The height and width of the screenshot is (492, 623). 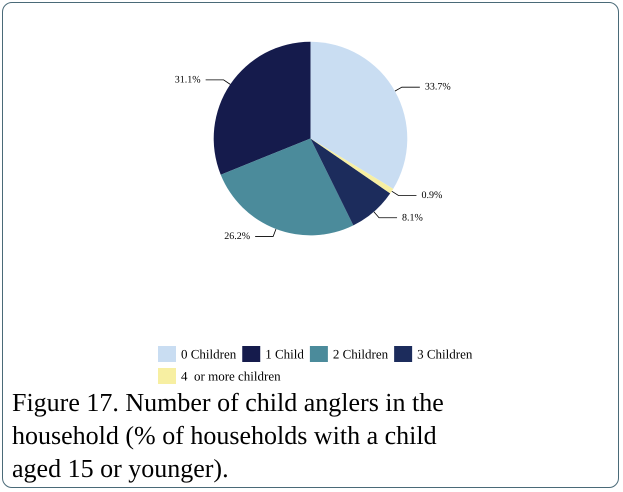 What do you see at coordinates (360, 354) in the screenshot?
I see `legend-label: 2 Children` at bounding box center [360, 354].